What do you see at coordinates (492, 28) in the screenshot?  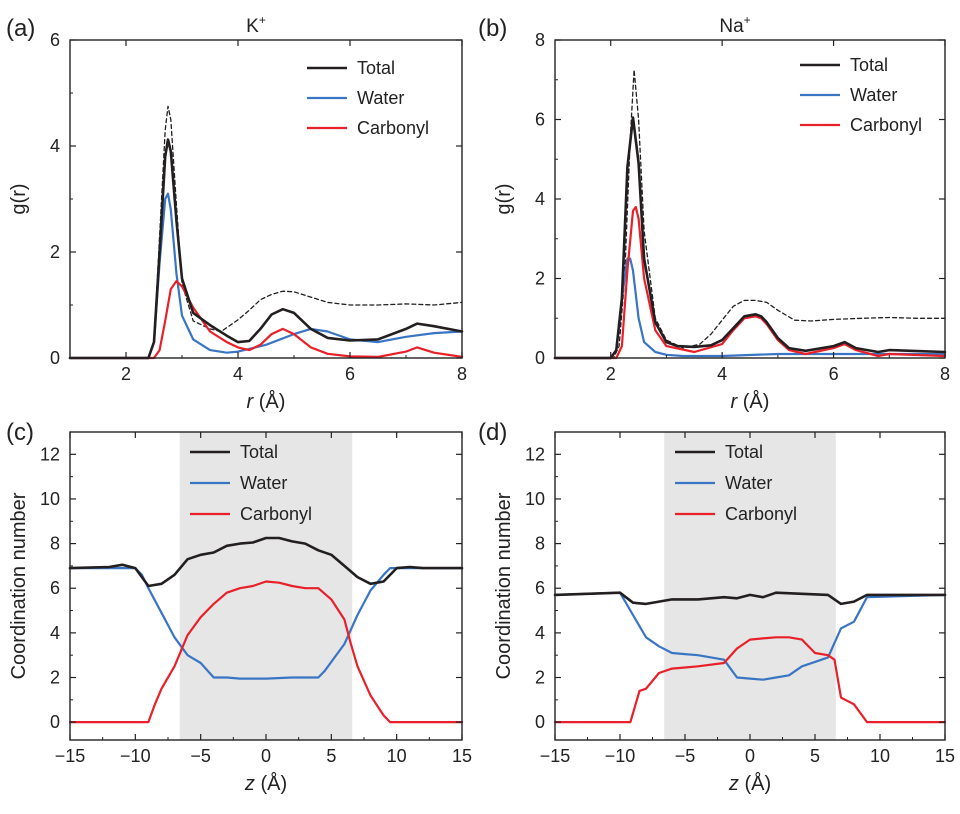 I see `panel-label: (b)` at bounding box center [492, 28].